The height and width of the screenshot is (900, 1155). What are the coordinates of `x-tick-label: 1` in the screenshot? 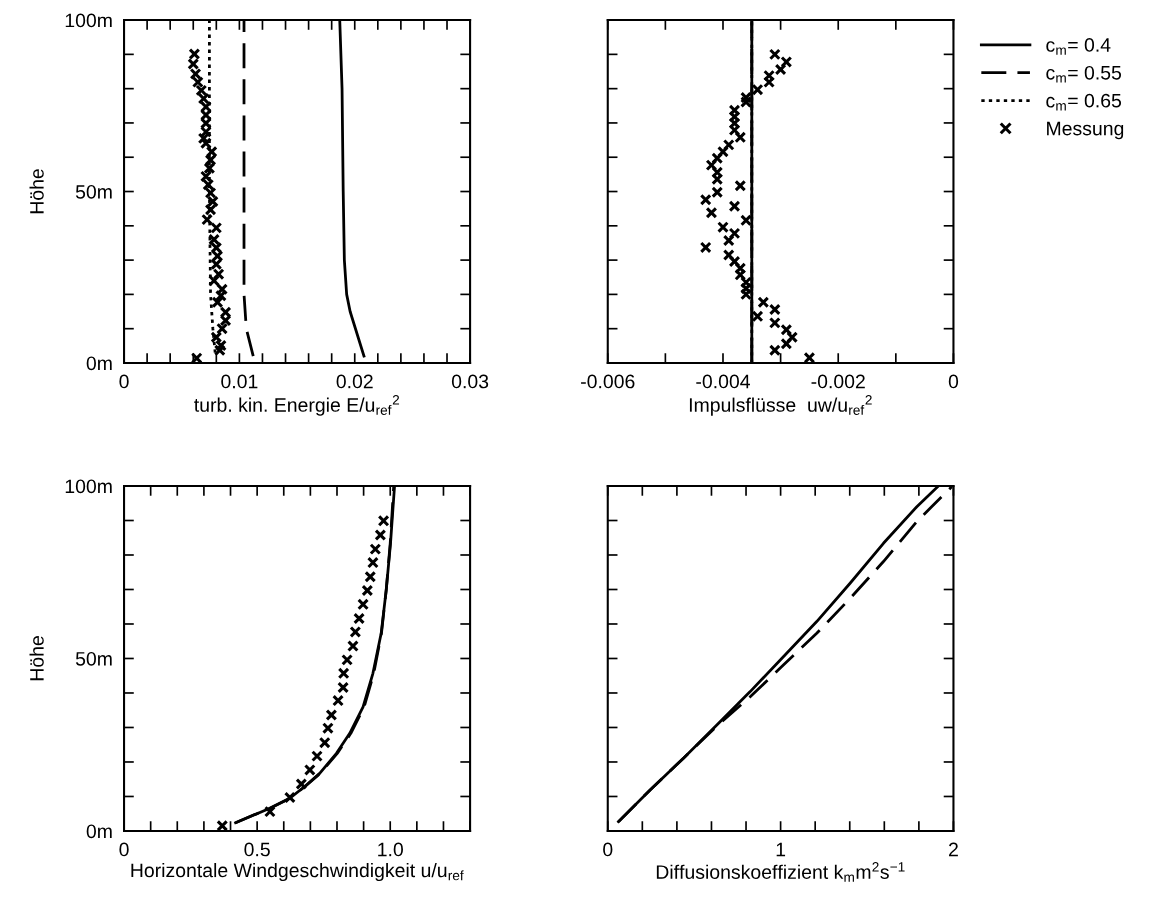 It's located at (781, 849).